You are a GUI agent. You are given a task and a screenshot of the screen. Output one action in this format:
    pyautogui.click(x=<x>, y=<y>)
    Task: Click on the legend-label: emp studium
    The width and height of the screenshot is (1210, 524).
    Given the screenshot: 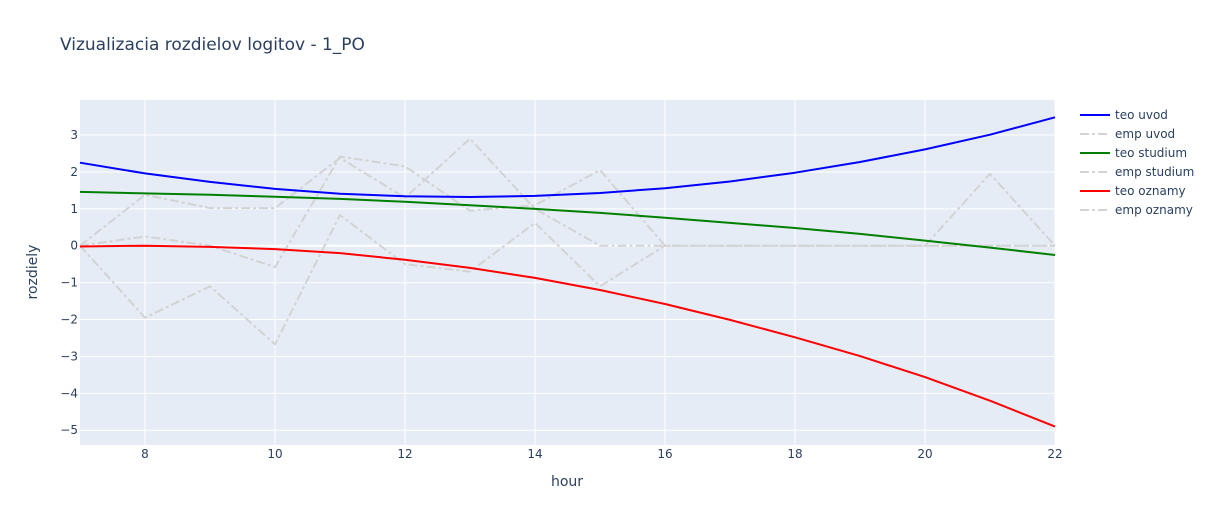 What is the action you would take?
    pyautogui.click(x=1154, y=172)
    